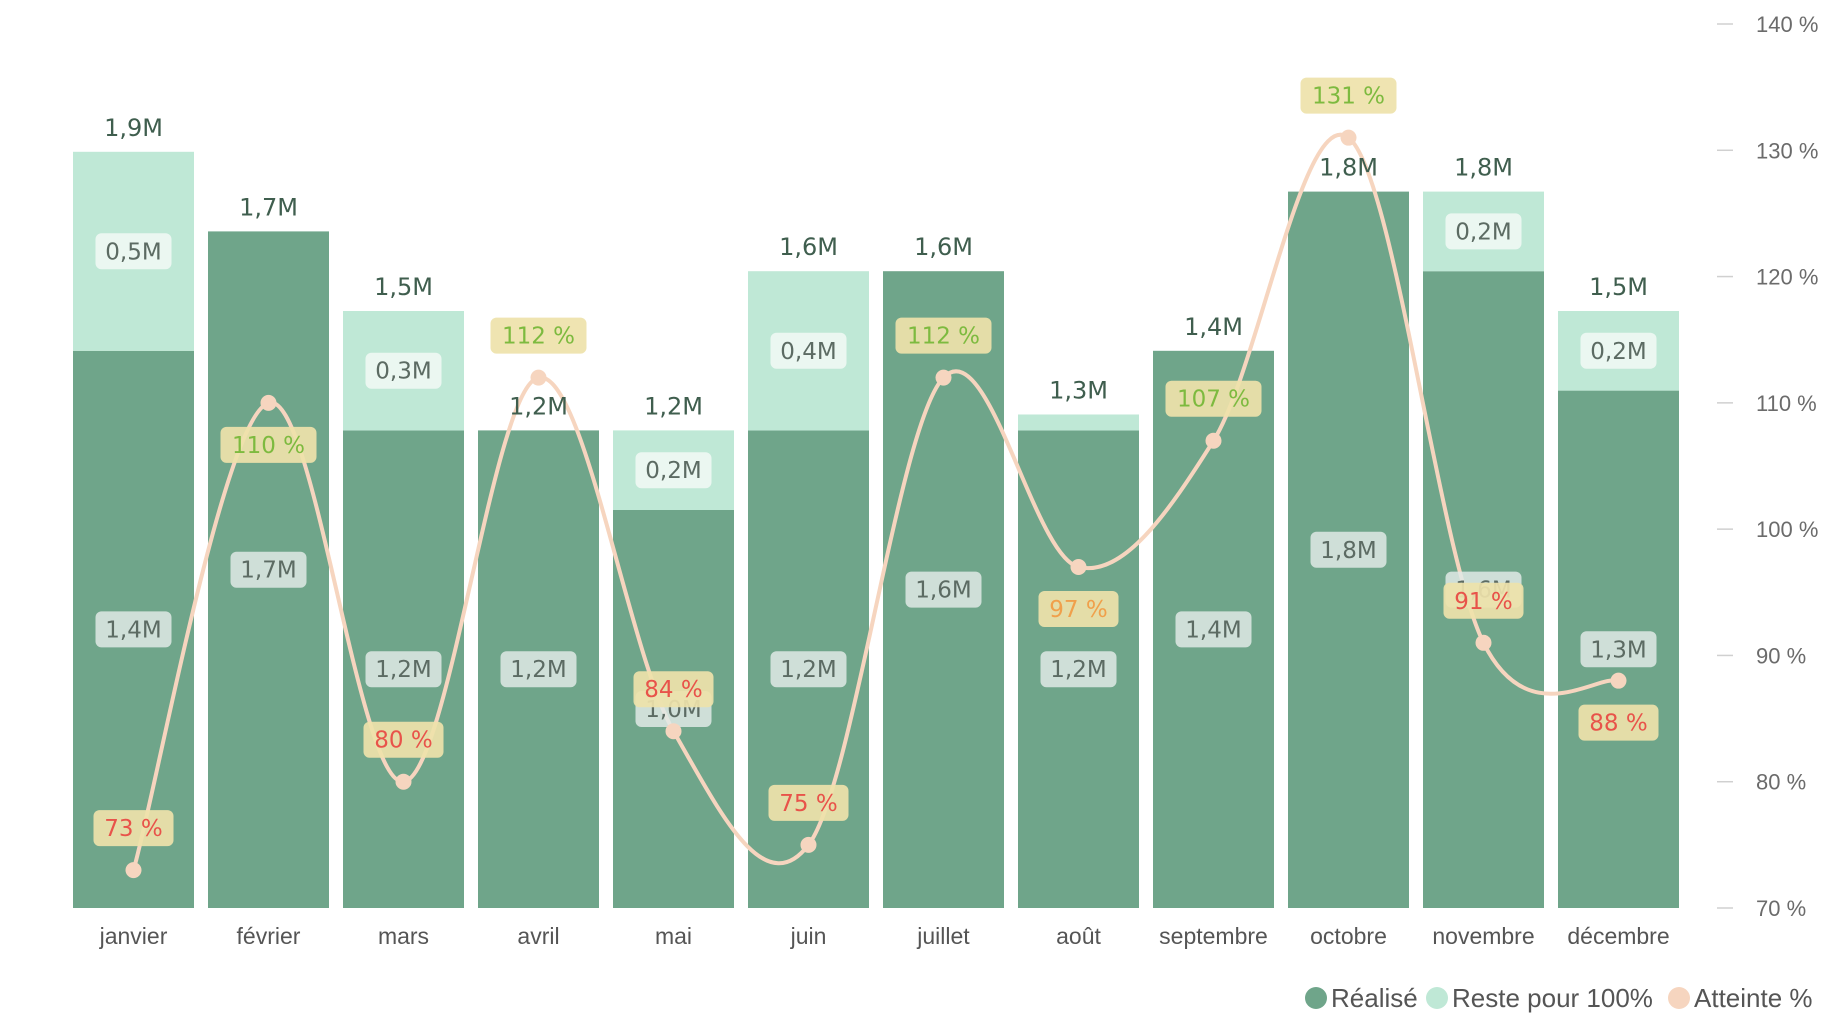 Image resolution: width=1831 pixels, height=1029 pixels. I want to click on realise-value-label: 1,6M, so click(943, 589).